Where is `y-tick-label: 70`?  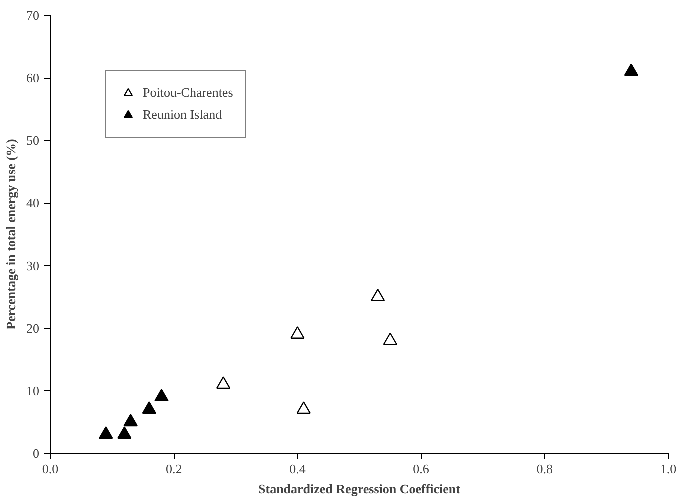
y-tick-label: 70 is located at coordinates (33, 15).